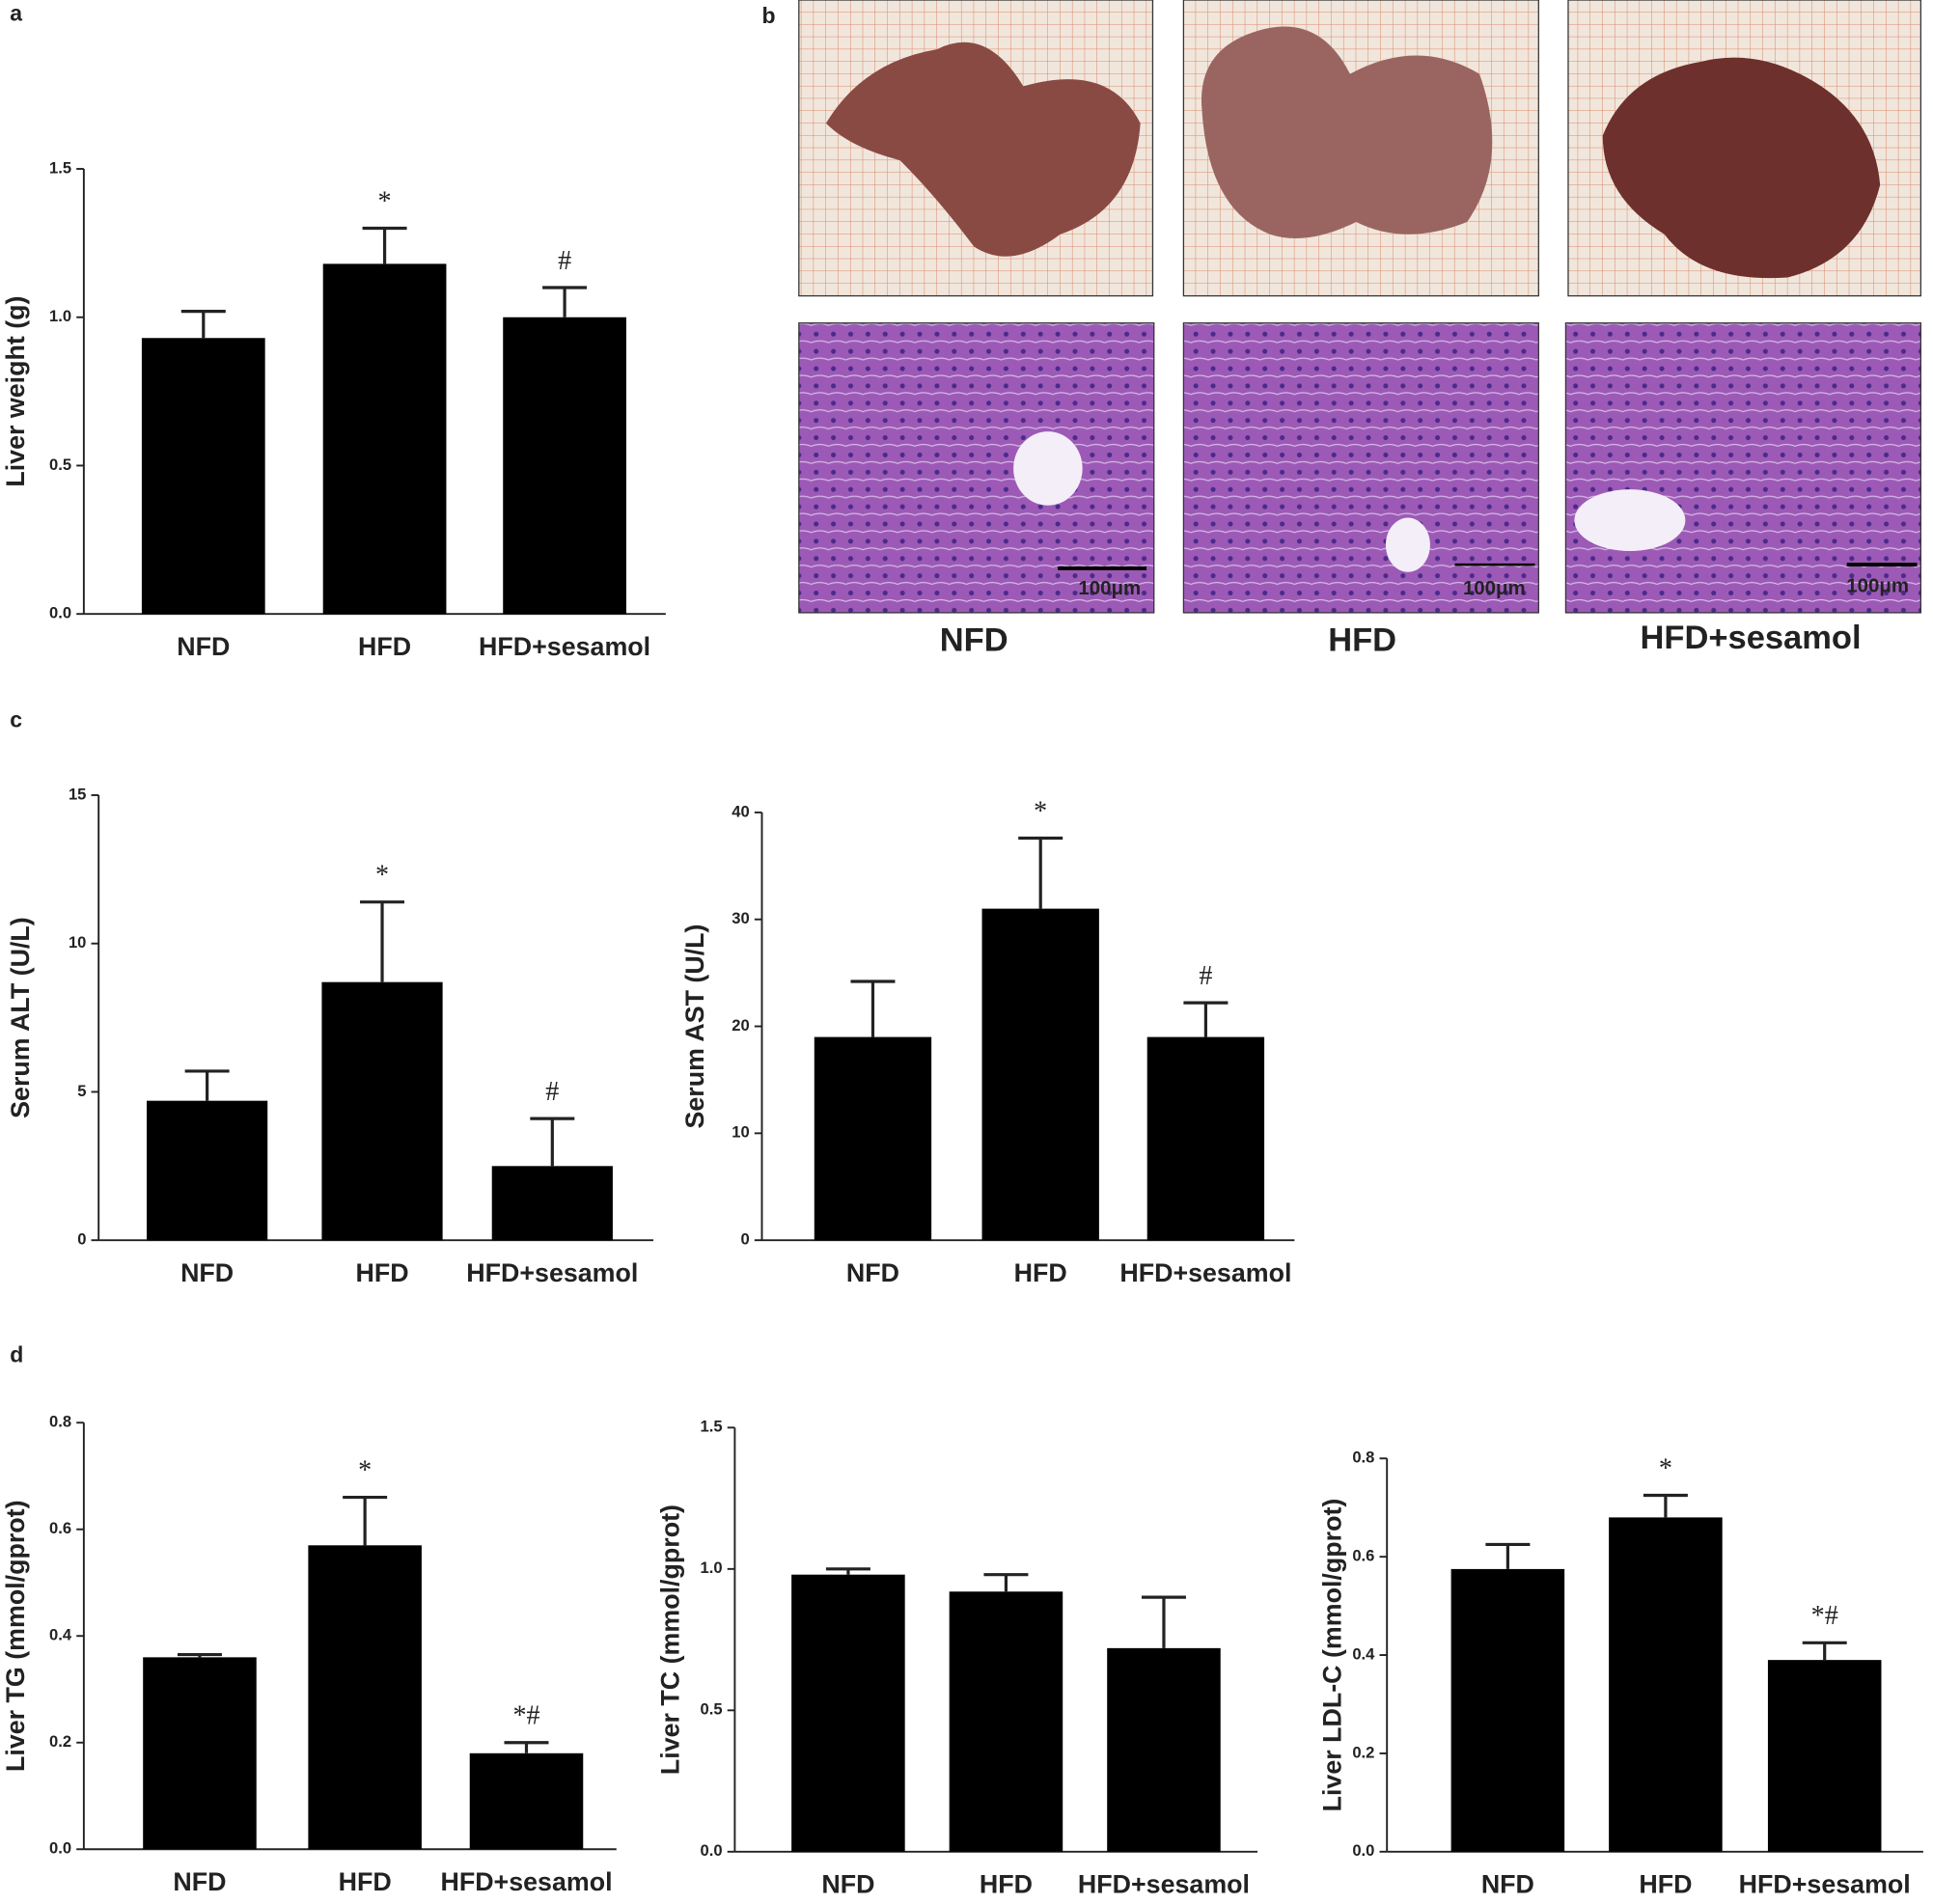 This screenshot has height=1904, width=1933. I want to click on y-axis-label: Liver LDL-C (mmol/gprot), so click(1332, 1656).